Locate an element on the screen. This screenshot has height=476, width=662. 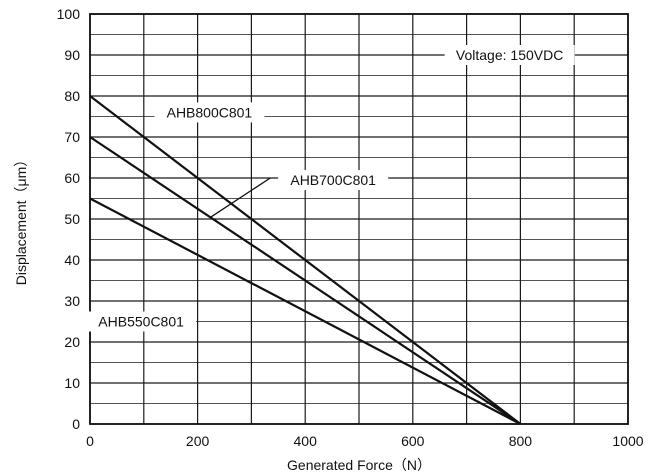
label-ahb550c801: AHB550C801 is located at coordinates (141, 322).